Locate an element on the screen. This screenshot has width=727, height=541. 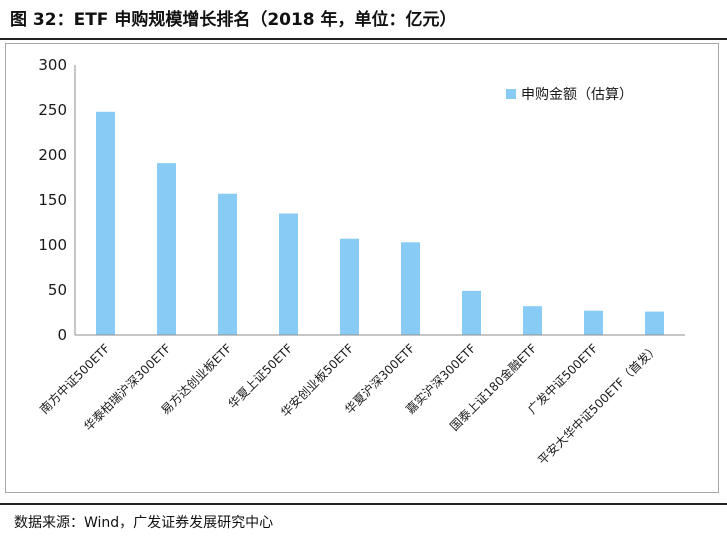
x-tick-label: 平安大华中证500ETF（首发） is located at coordinates (598, 404).